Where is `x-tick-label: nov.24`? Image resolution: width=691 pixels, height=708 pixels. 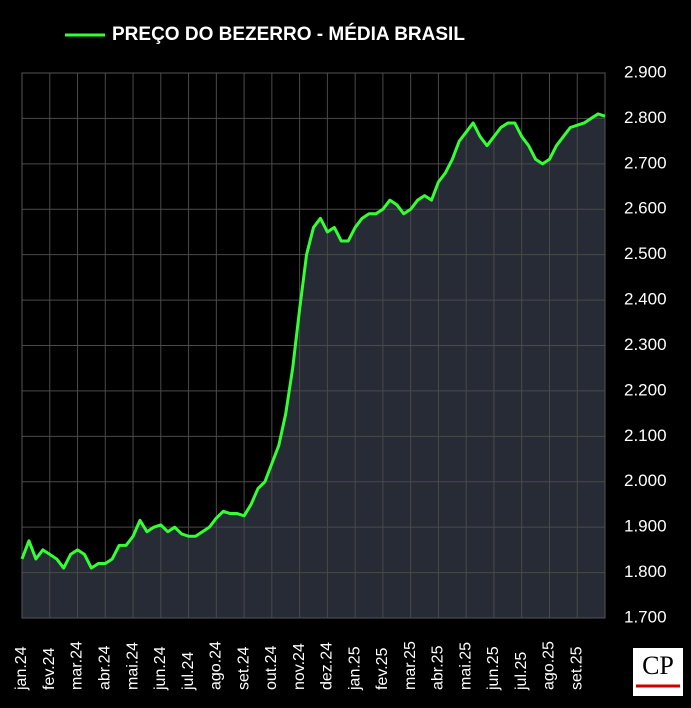
x-tick-label: nov.24 is located at coordinates (299, 666).